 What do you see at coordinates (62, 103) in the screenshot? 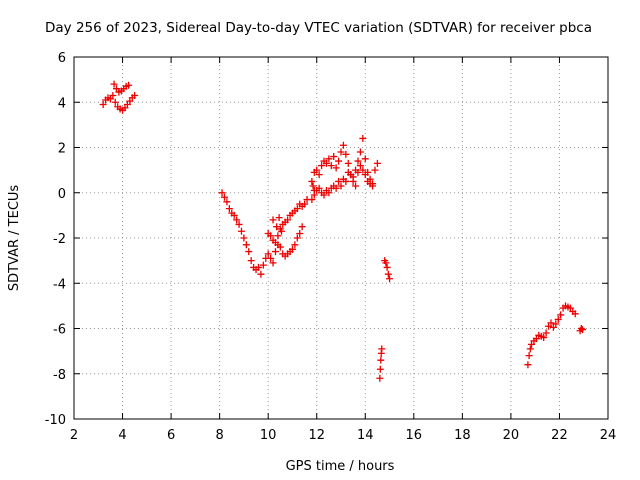
I see `y-tick-label: 4` at bounding box center [62, 103].